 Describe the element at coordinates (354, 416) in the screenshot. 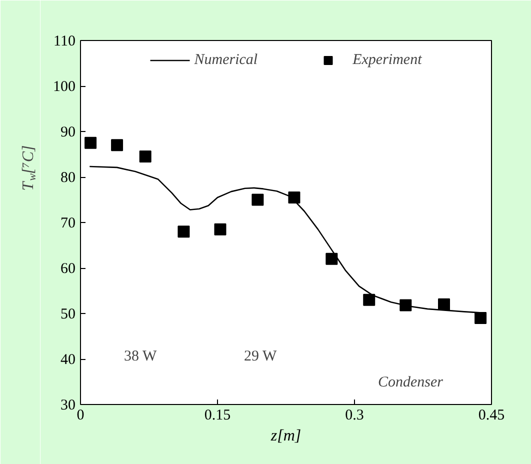

I see `x-tick-label: 0.3` at that location.